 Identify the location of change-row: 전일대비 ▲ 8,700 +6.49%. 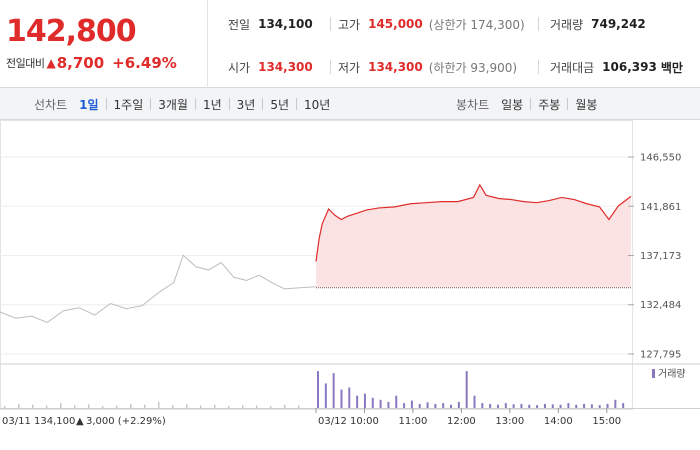
(91, 63).